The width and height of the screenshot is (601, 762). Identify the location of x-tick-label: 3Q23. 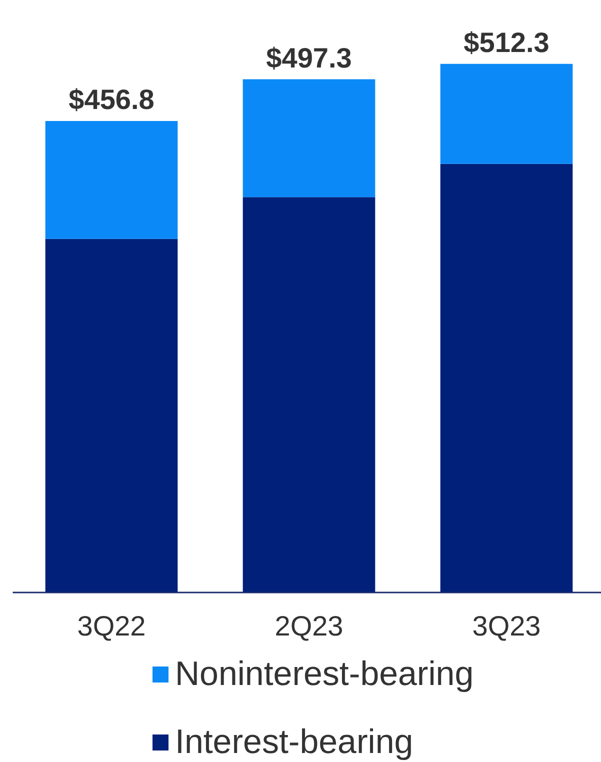
(506, 626).